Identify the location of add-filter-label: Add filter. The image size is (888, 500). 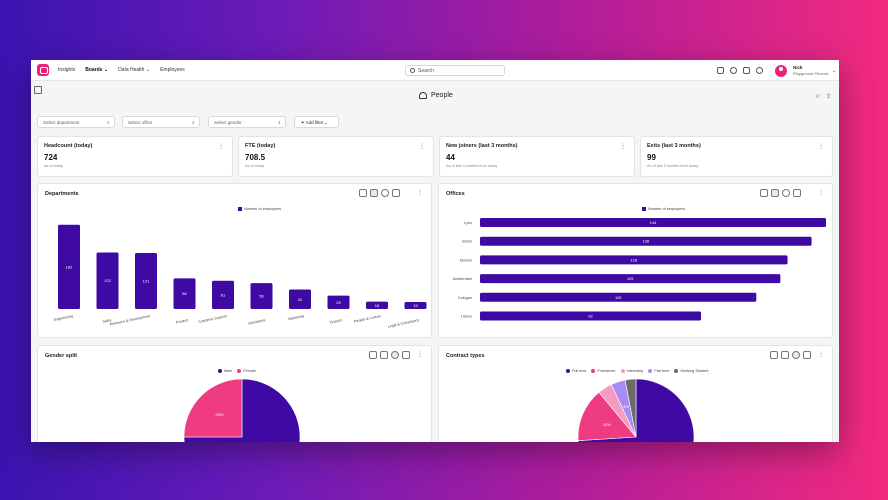
(314, 122).